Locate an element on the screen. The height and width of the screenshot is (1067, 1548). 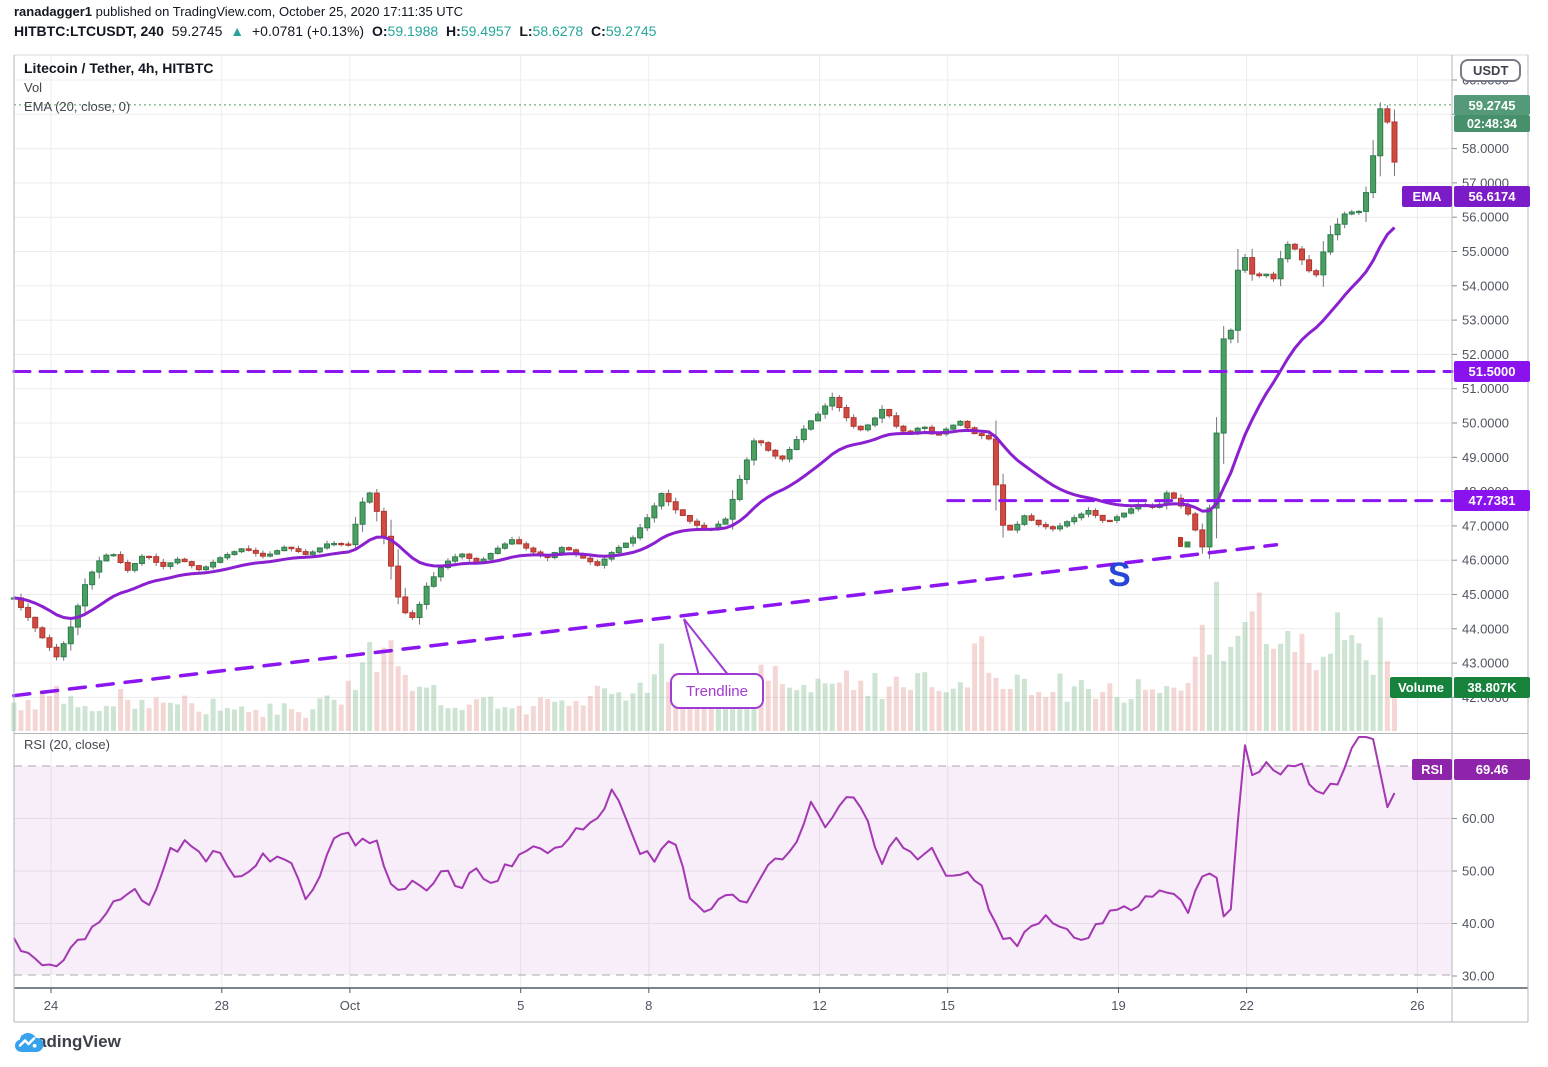
axis-tick-label: 28 is located at coordinates (222, 1005).